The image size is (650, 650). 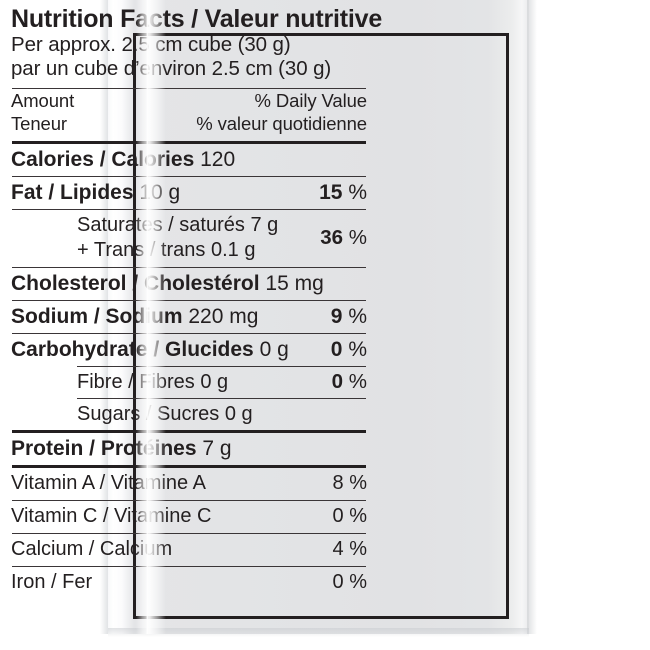 I want to click on column-header-amount-fr: Teneur, so click(x=39, y=123).